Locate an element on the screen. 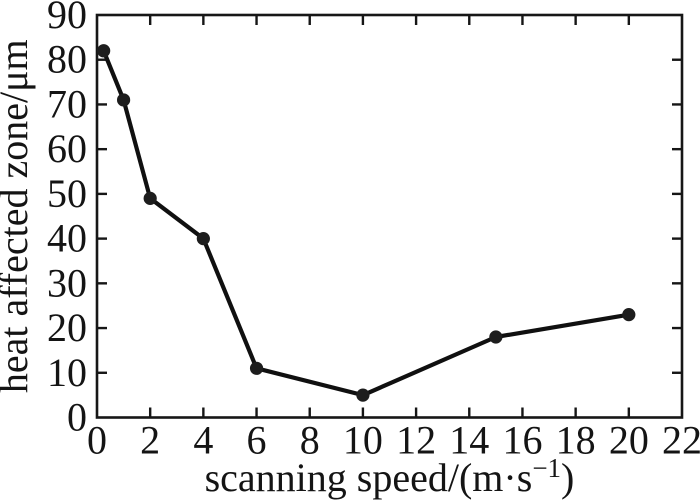  y-axis-title: heat affected zone/μm is located at coordinates (18, 216).